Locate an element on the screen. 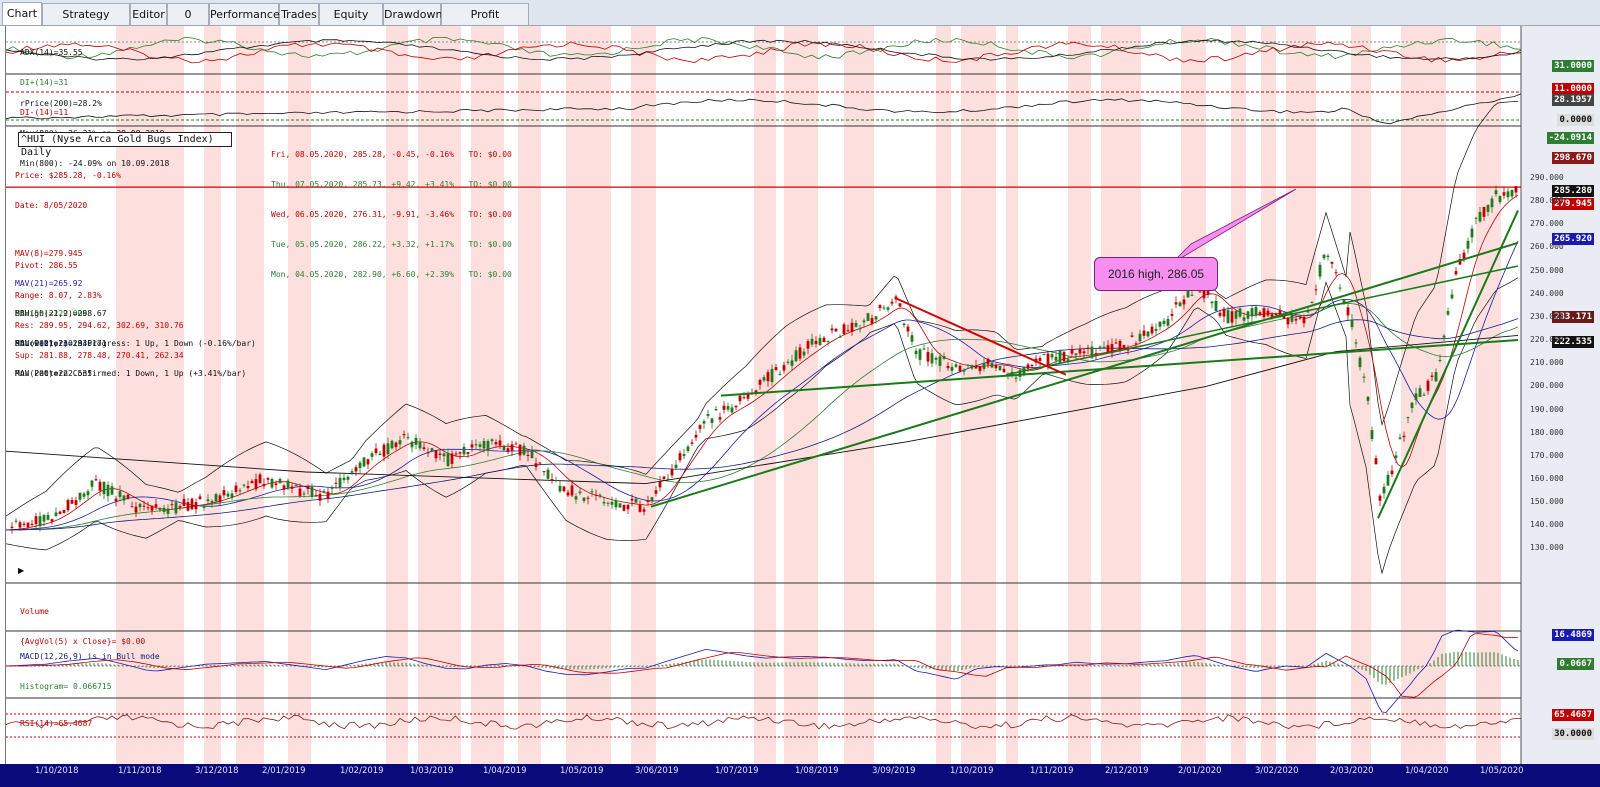 The image size is (1600, 787). mav50-line: MAV(50)=229.006 is located at coordinates (51, 313).